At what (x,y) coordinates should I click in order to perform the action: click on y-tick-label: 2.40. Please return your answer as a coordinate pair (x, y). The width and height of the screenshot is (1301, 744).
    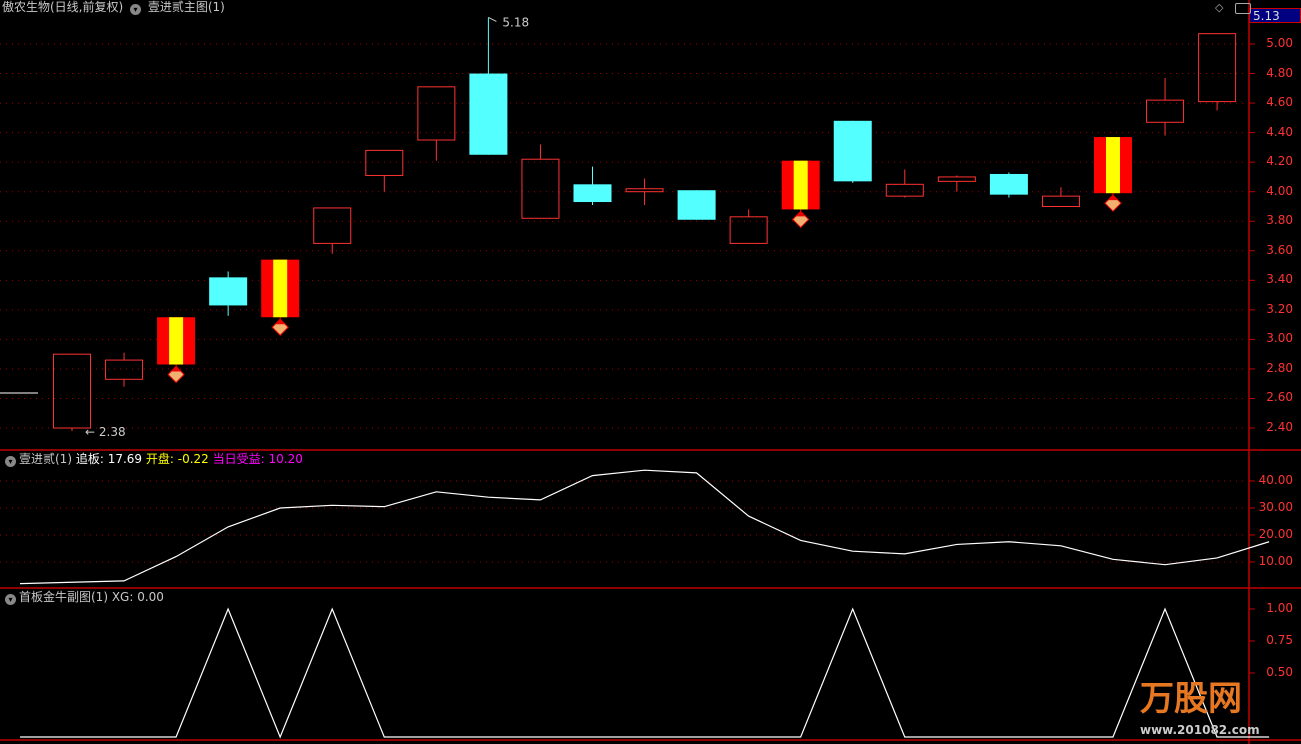
    Looking at the image, I should click on (1279, 427).